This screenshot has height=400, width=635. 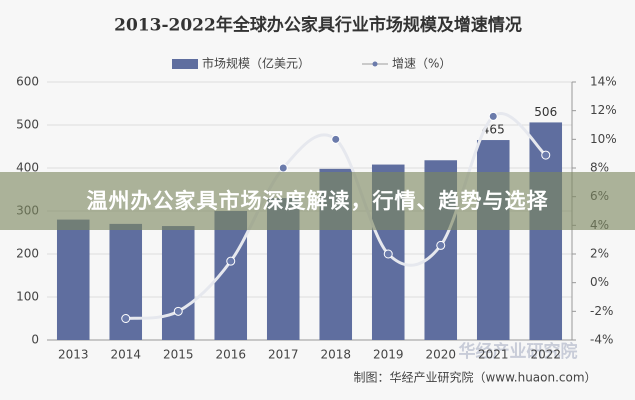 What do you see at coordinates (603, 110) in the screenshot?
I see `y2-tick-label: 12%` at bounding box center [603, 110].